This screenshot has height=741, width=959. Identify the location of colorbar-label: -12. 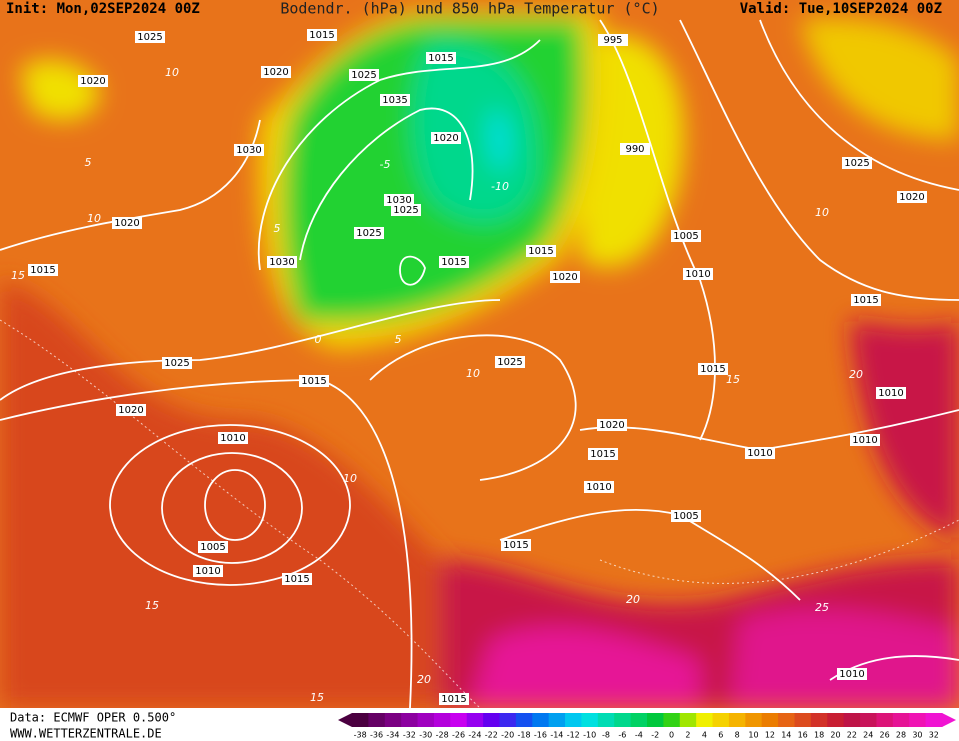
(573, 735).